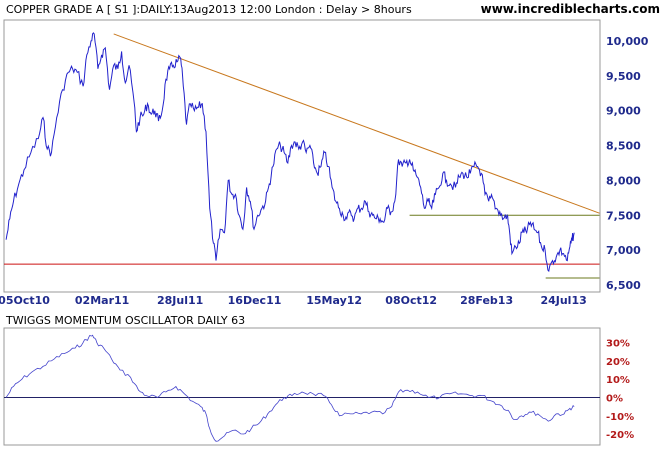  I want to click on price-y-tick-label: 10,000, so click(627, 41).